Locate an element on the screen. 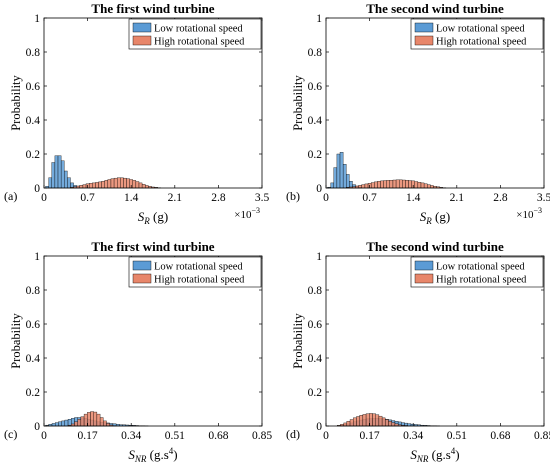  y-tick-label: 0.6 is located at coordinates (33, 325).